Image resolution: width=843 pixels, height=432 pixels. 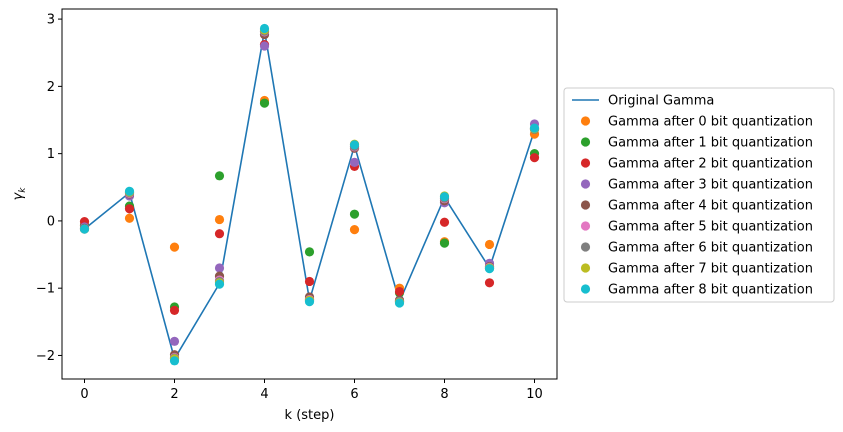 I want to click on legend-marker-0-bit, so click(x=585, y=121).